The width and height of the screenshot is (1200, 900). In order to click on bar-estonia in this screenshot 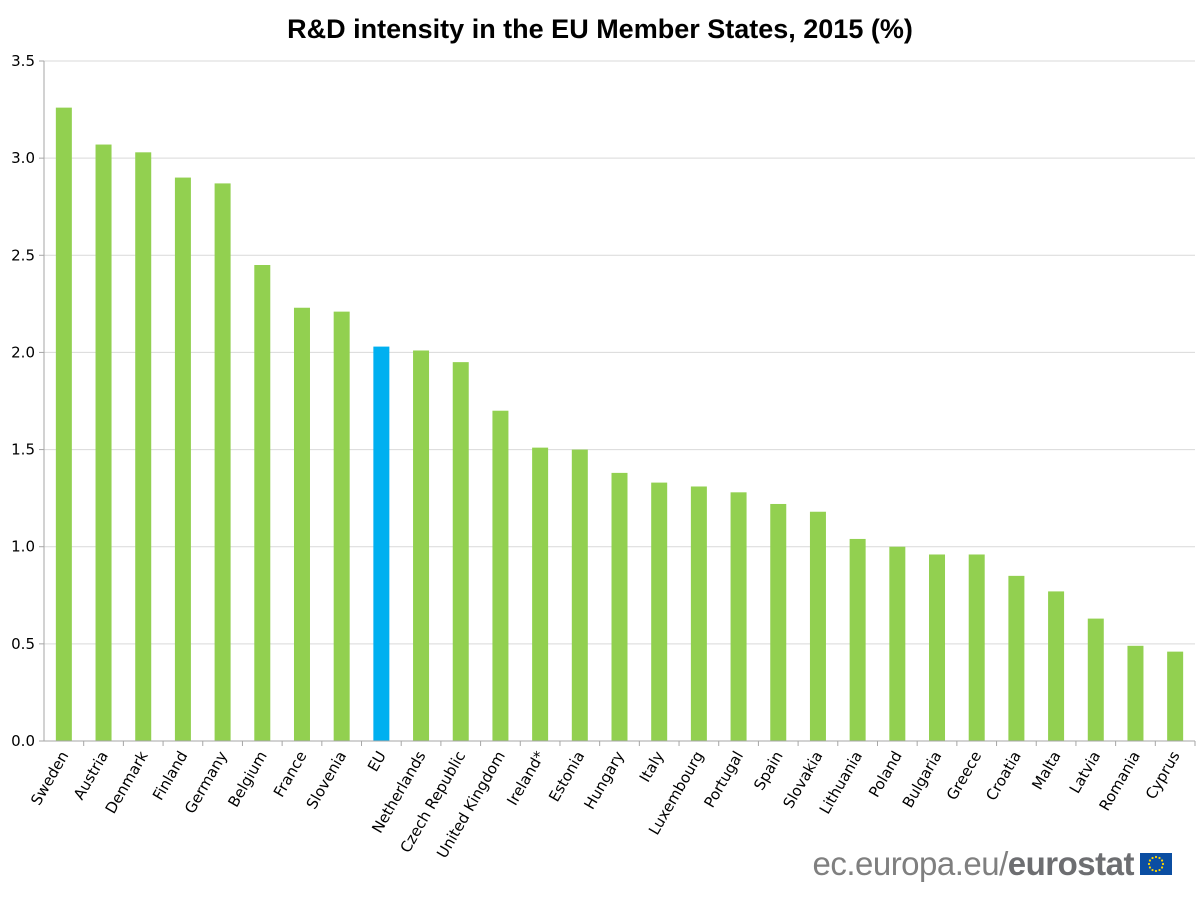, I will do `click(579, 595)`.